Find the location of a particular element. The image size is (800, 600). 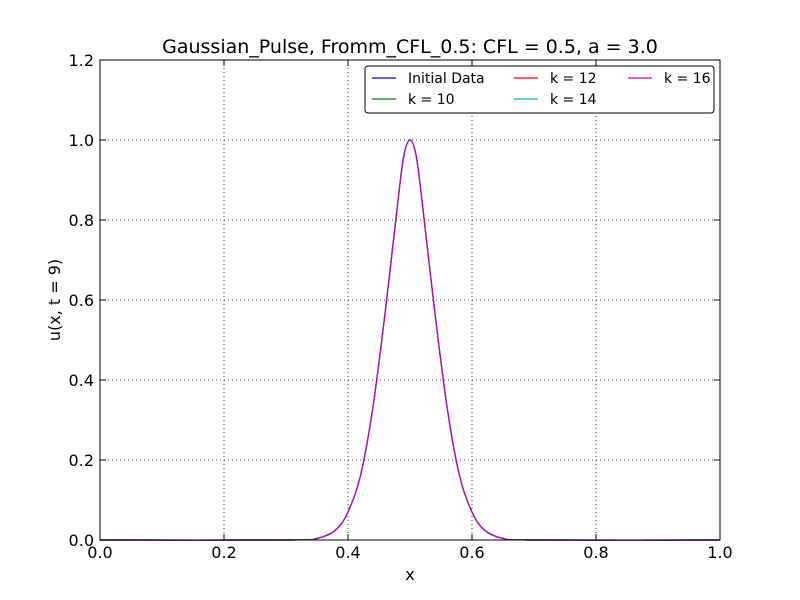

y-tick-label: 0.8 is located at coordinates (81, 220).